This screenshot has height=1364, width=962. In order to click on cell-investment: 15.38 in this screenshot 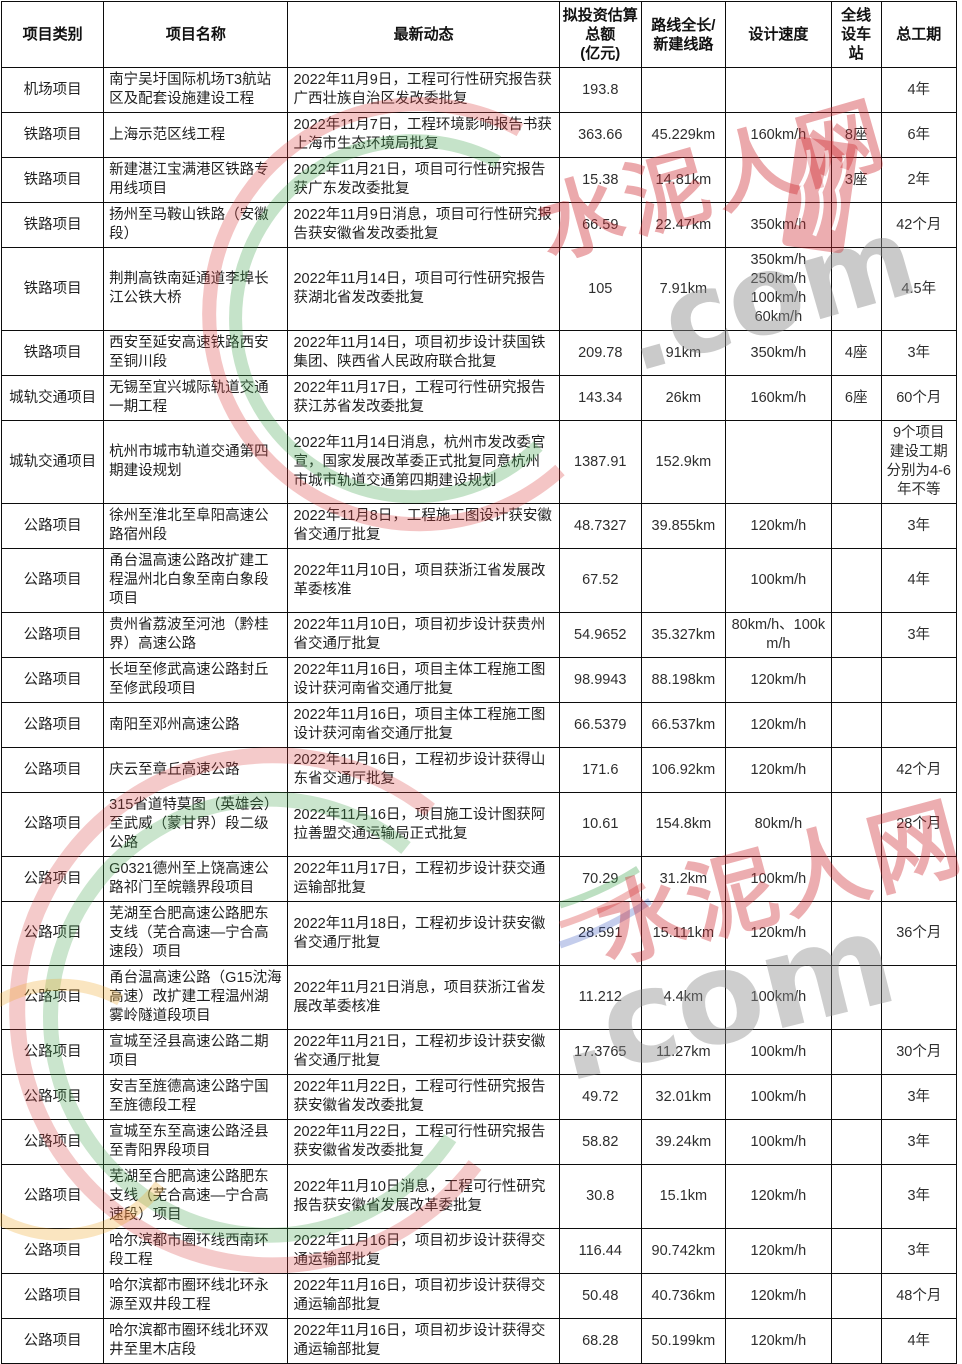, I will do `click(600, 180)`.